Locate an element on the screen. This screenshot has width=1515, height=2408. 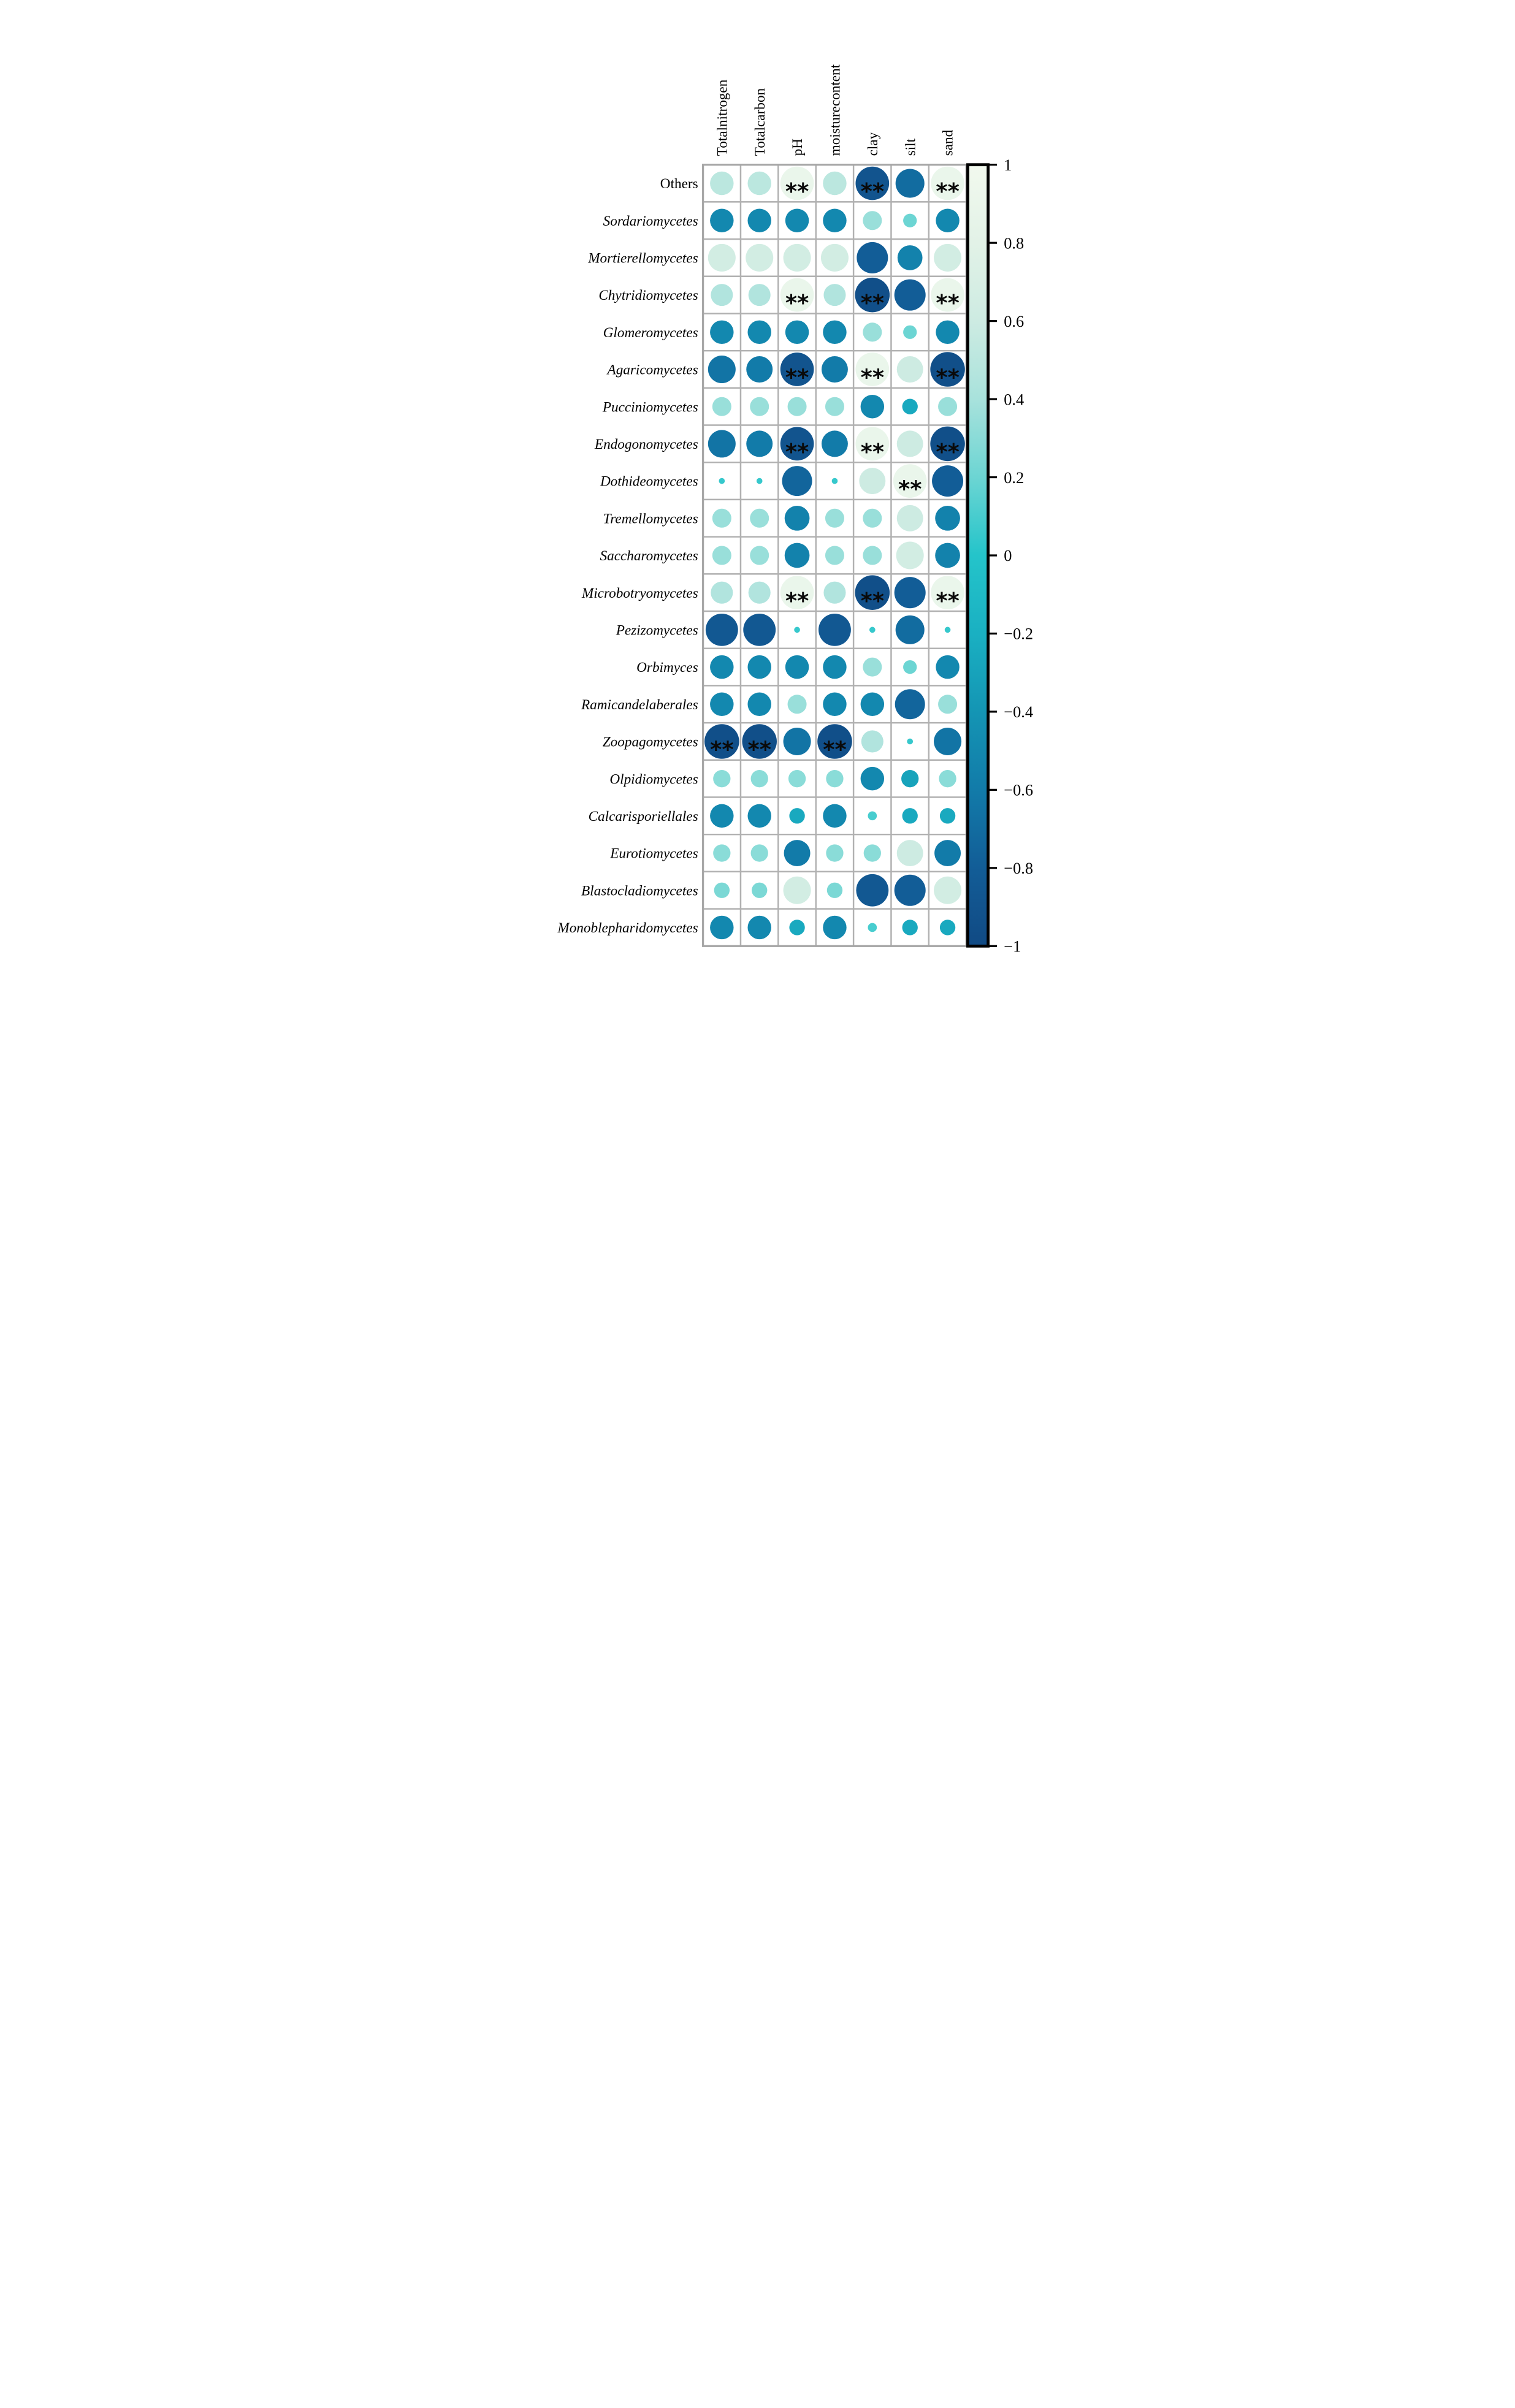
column-header: moisturecontent is located at coordinates (835, 110).